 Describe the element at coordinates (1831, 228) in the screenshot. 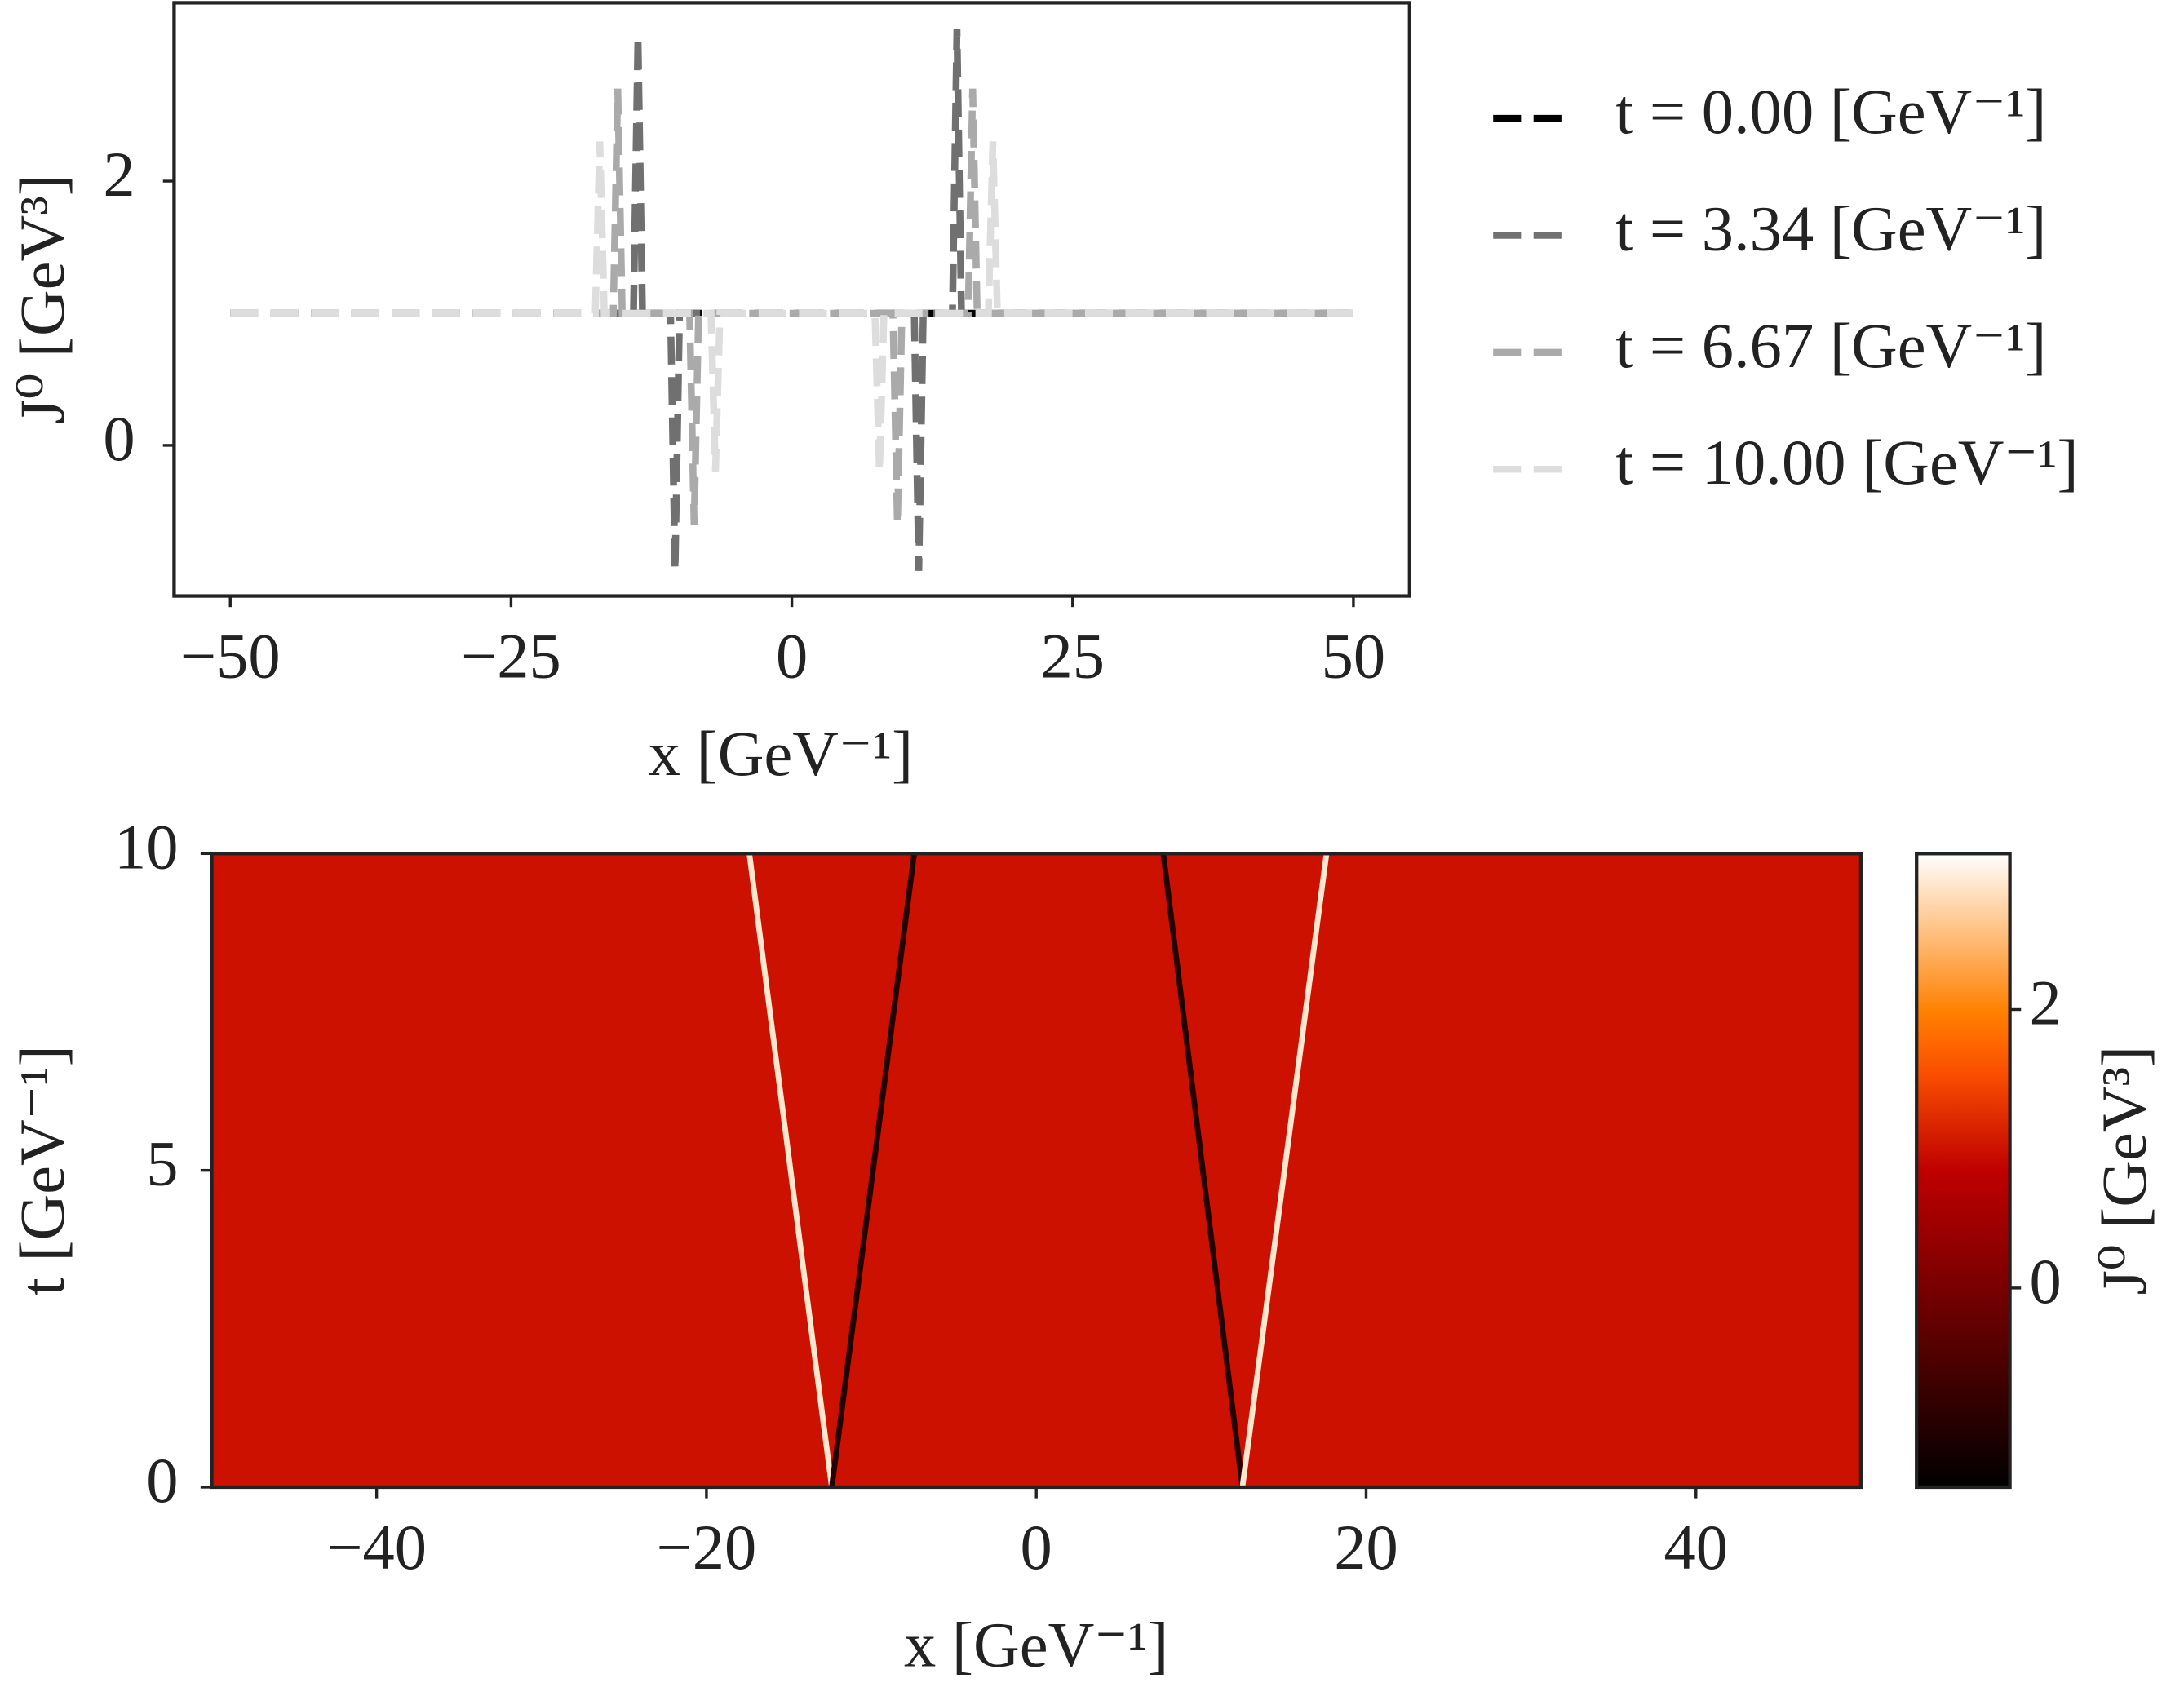

I see `legend-label: t = 3.34 [GeV⁻¹]` at that location.